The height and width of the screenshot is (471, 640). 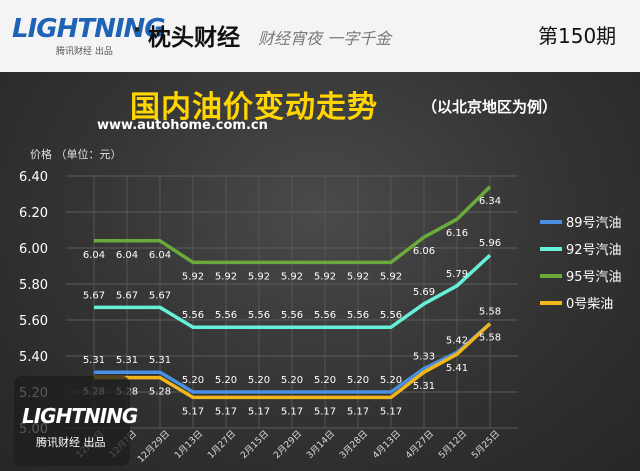 What do you see at coordinates (320, 444) in the screenshot?
I see `x-tick-label: 3月14日` at bounding box center [320, 444].